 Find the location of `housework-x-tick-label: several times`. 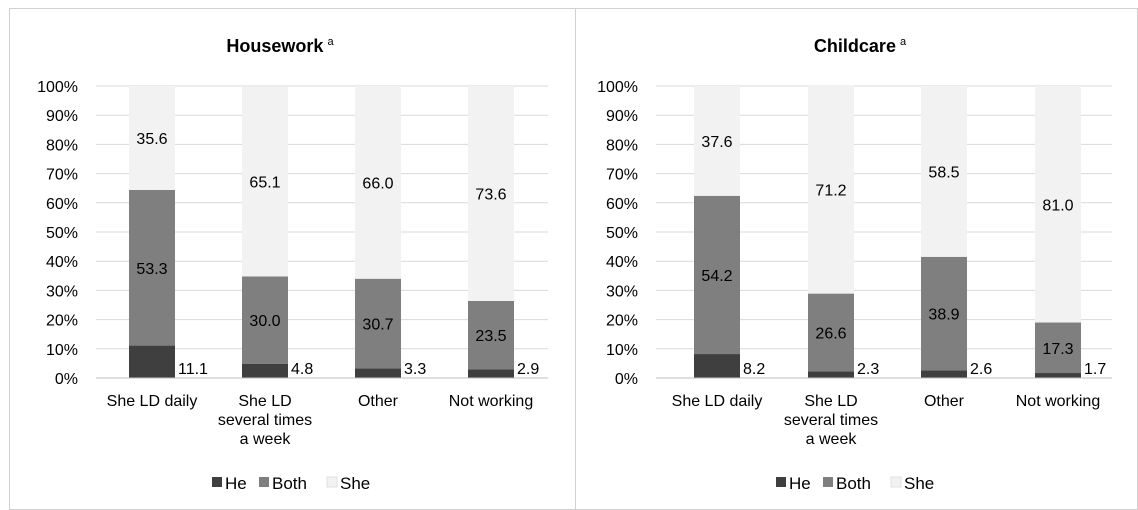

housework-x-tick-label: several times is located at coordinates (265, 420).